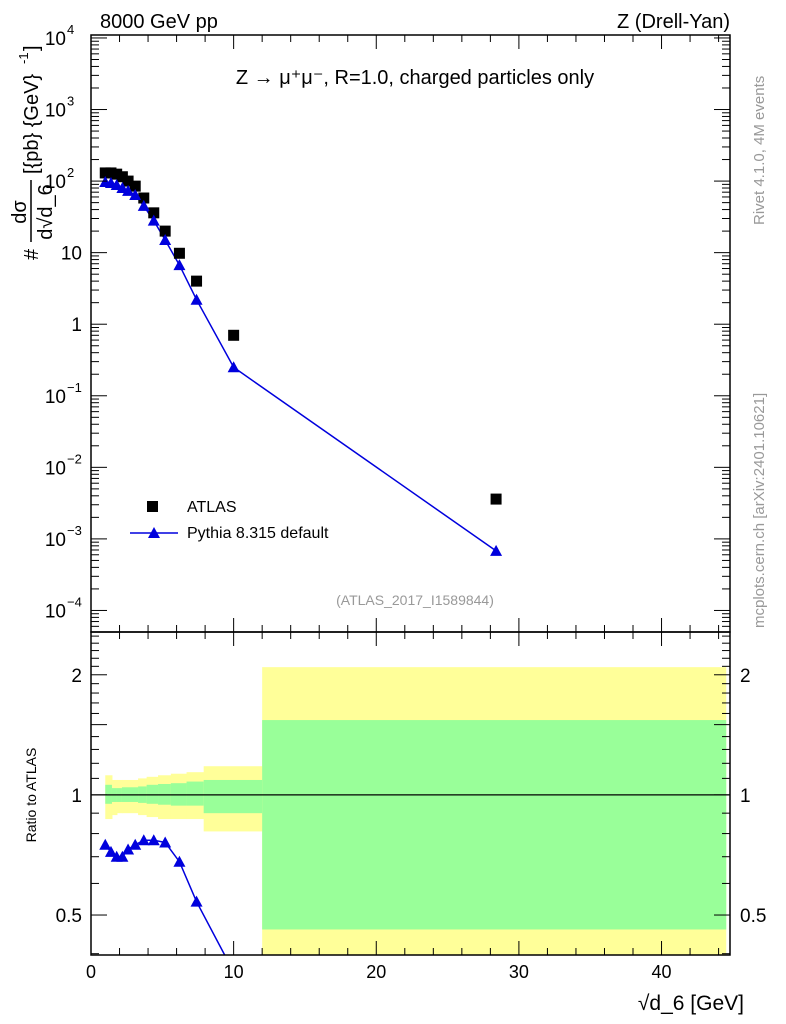 The image size is (786, 1024). I want to click on ylabel-denominator: d√d_6, so click(46, 211).